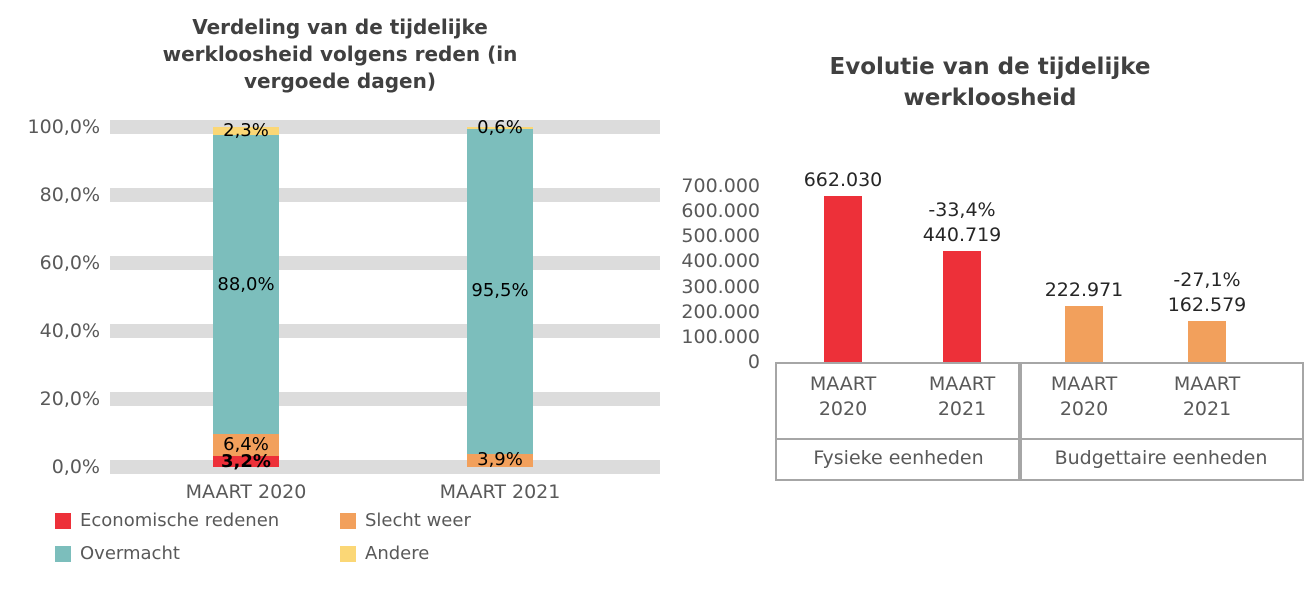  Describe the element at coordinates (246, 492) in the screenshot. I see `left-x-axis-category-label: MAART 2020` at that location.